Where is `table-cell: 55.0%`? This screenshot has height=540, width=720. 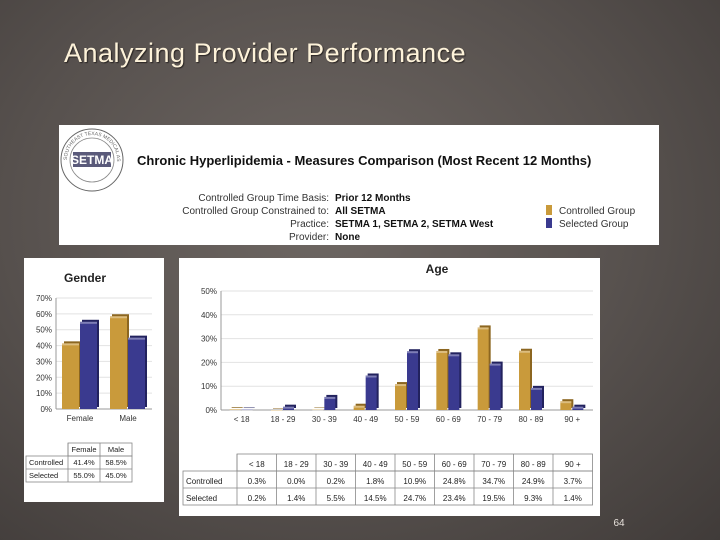
table-cell: 55.0% is located at coordinates (84, 475).